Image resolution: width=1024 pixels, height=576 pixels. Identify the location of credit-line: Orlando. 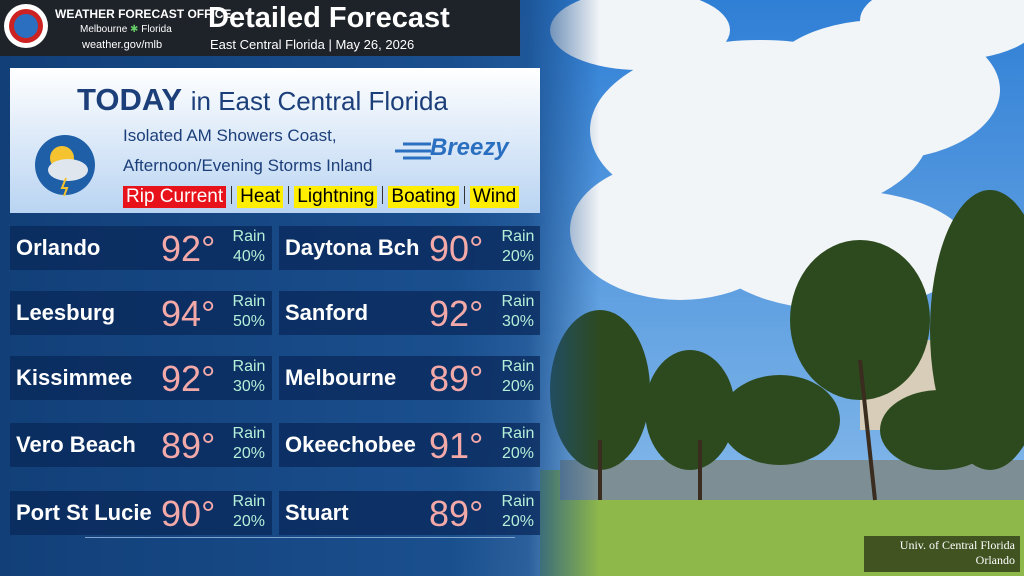
(995, 560).